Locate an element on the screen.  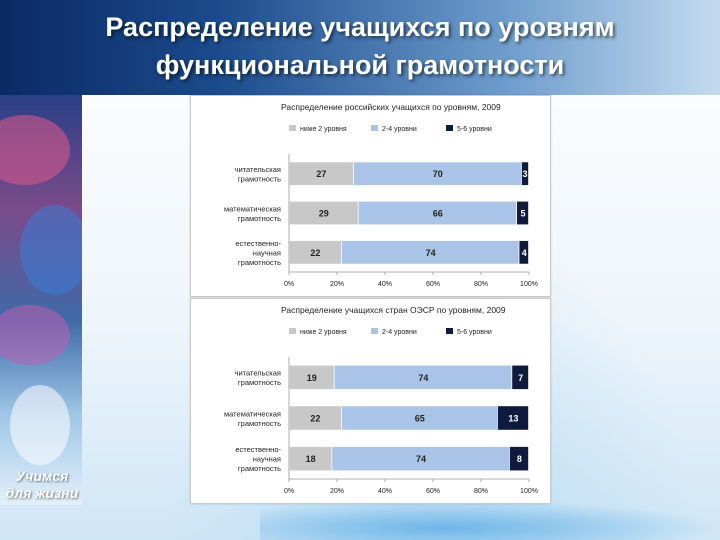
slide-title-line2: функциональной грамотности is located at coordinates (360, 65).